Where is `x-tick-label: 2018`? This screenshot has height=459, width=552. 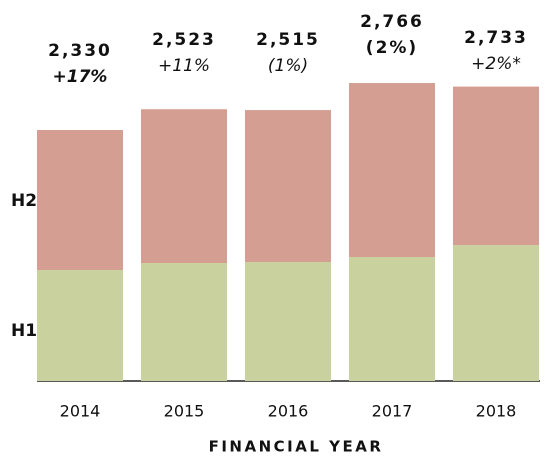
x-tick-label: 2018 is located at coordinates (496, 411).